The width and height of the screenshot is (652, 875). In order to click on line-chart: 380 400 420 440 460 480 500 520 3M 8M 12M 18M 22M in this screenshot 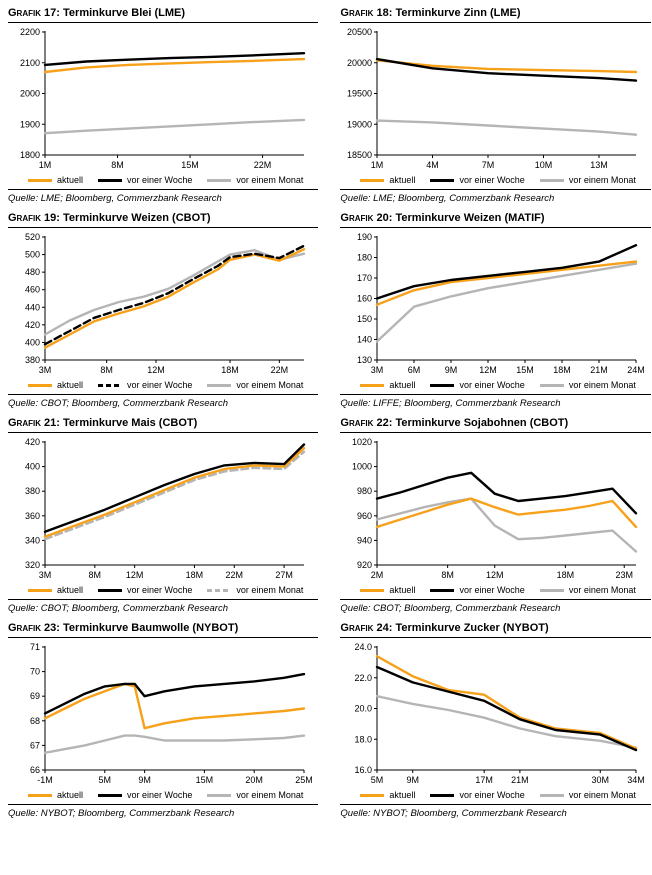, I will do `click(163, 305)`.